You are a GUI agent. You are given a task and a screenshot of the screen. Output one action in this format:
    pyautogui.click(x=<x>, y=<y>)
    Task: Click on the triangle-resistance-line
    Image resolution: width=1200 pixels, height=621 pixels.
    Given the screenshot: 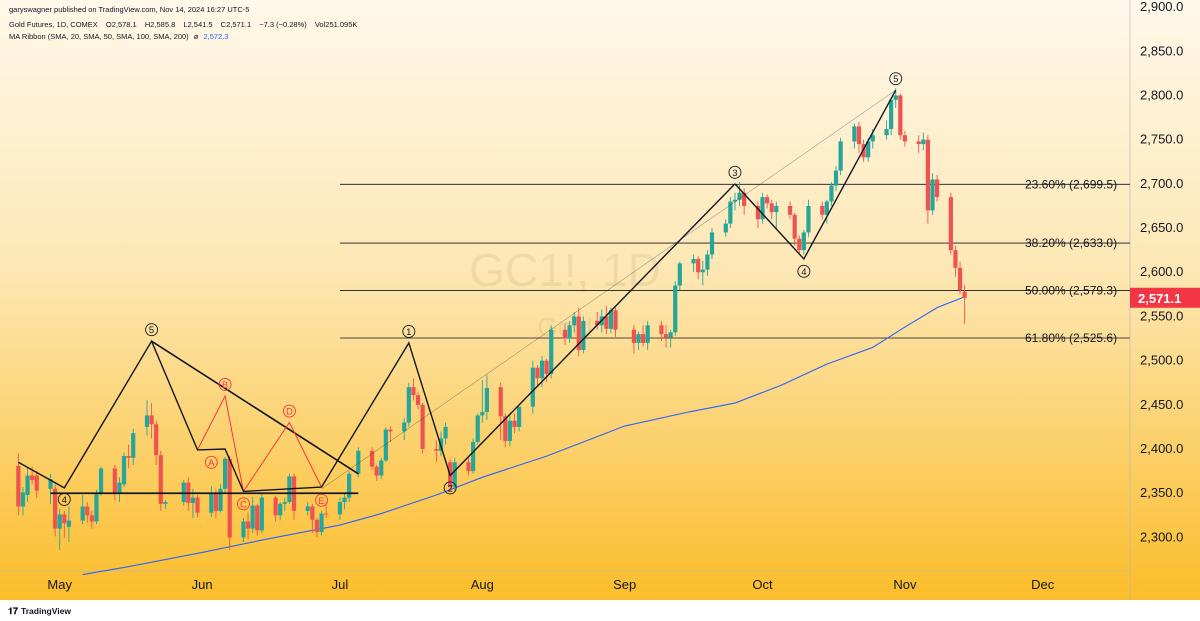 What is the action you would take?
    pyautogui.click(x=255, y=407)
    